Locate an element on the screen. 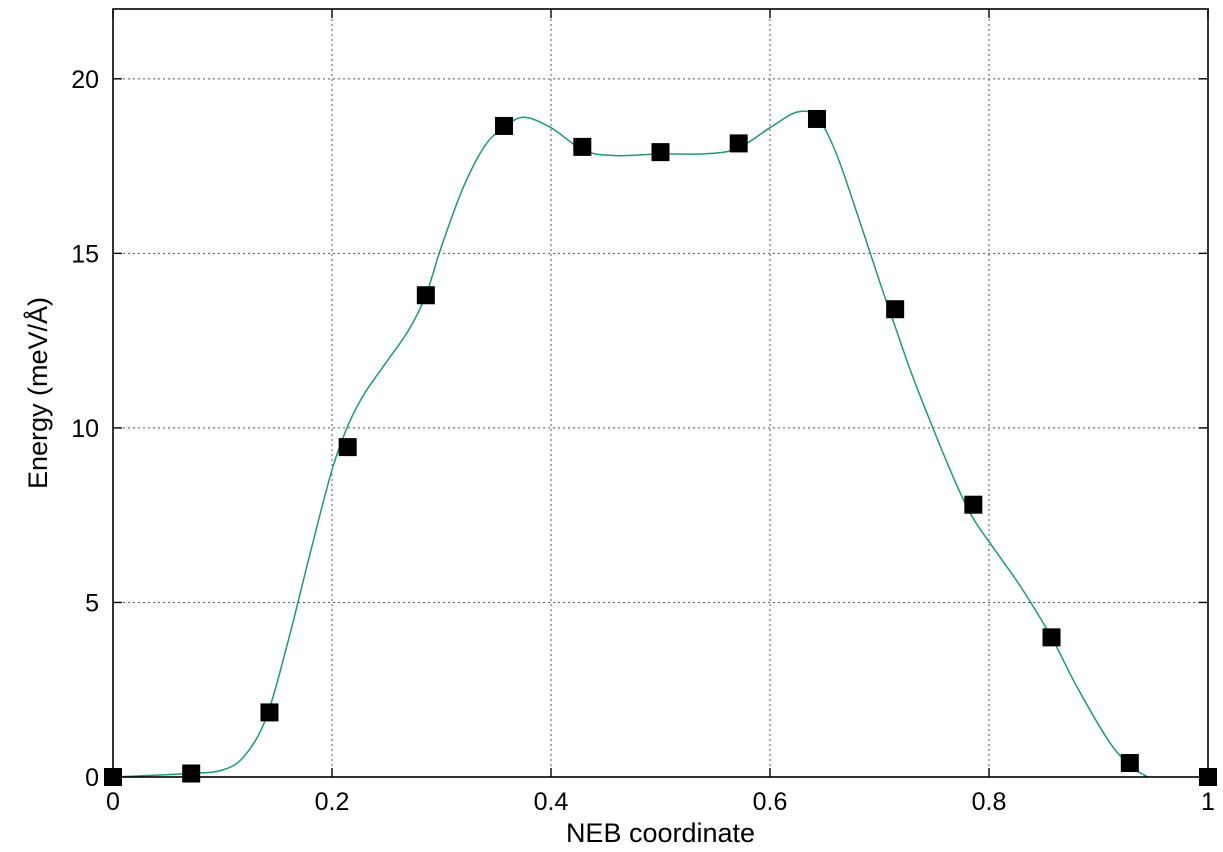  y-tick-label: 5 is located at coordinates (92, 603).